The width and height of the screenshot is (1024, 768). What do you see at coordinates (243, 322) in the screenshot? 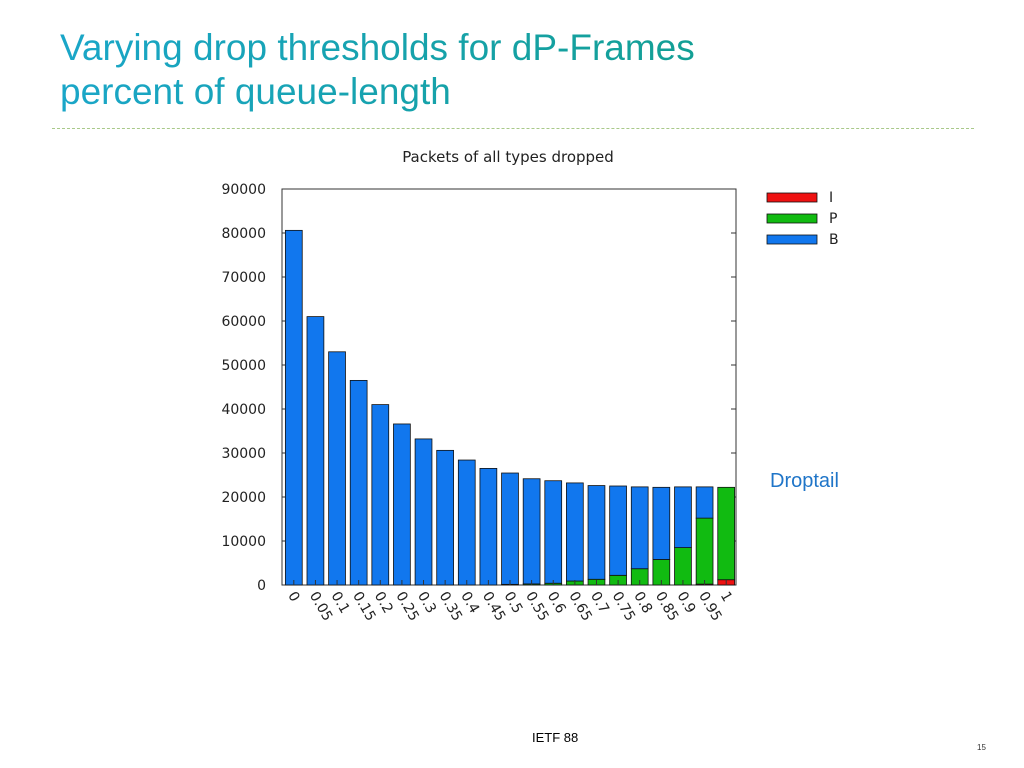
I see `y-tick-label: 60000` at bounding box center [243, 322].